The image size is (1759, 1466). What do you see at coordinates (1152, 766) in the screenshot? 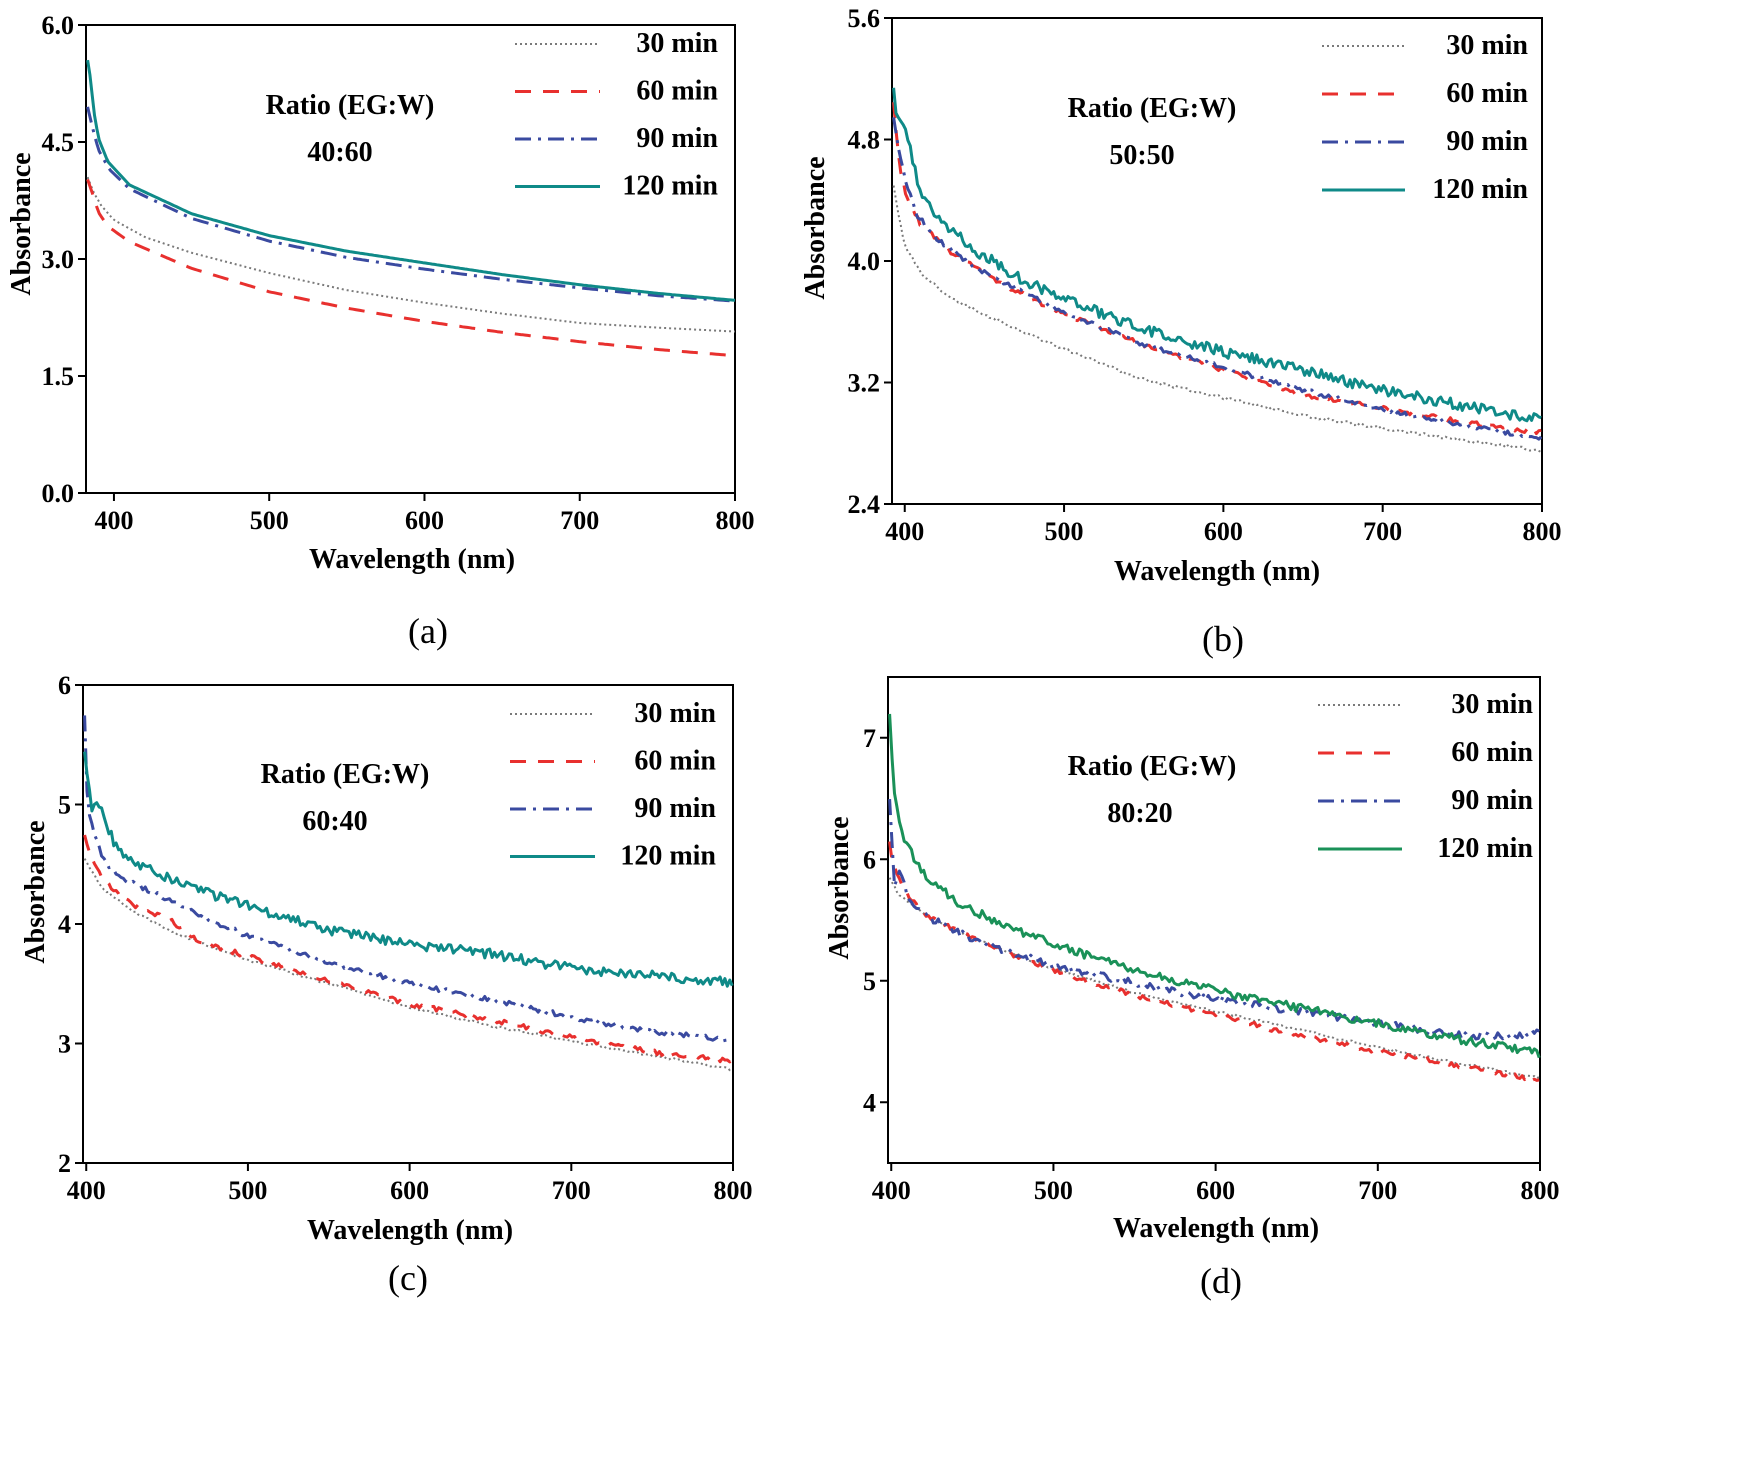
I see `ratio-annotation-d: Ratio (EG:W)` at bounding box center [1152, 766].